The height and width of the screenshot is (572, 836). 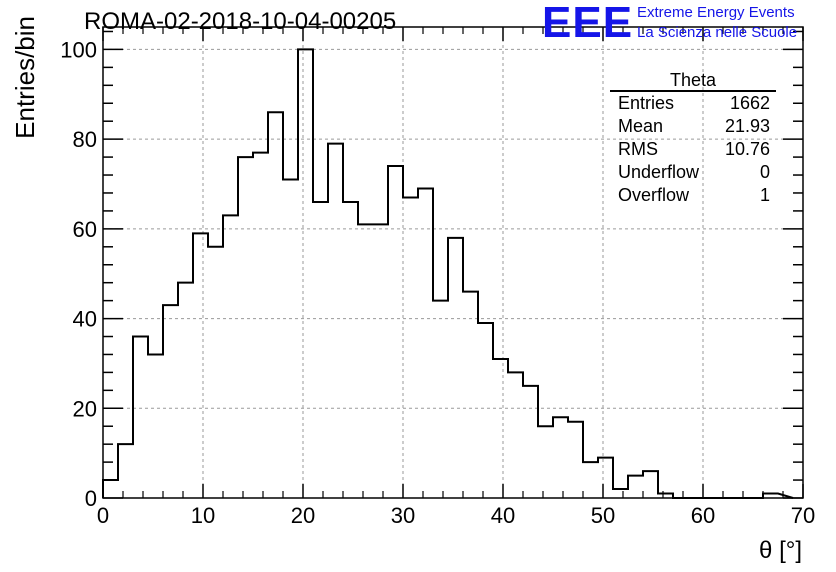 I want to click on stats-value: 0, so click(x=764, y=172).